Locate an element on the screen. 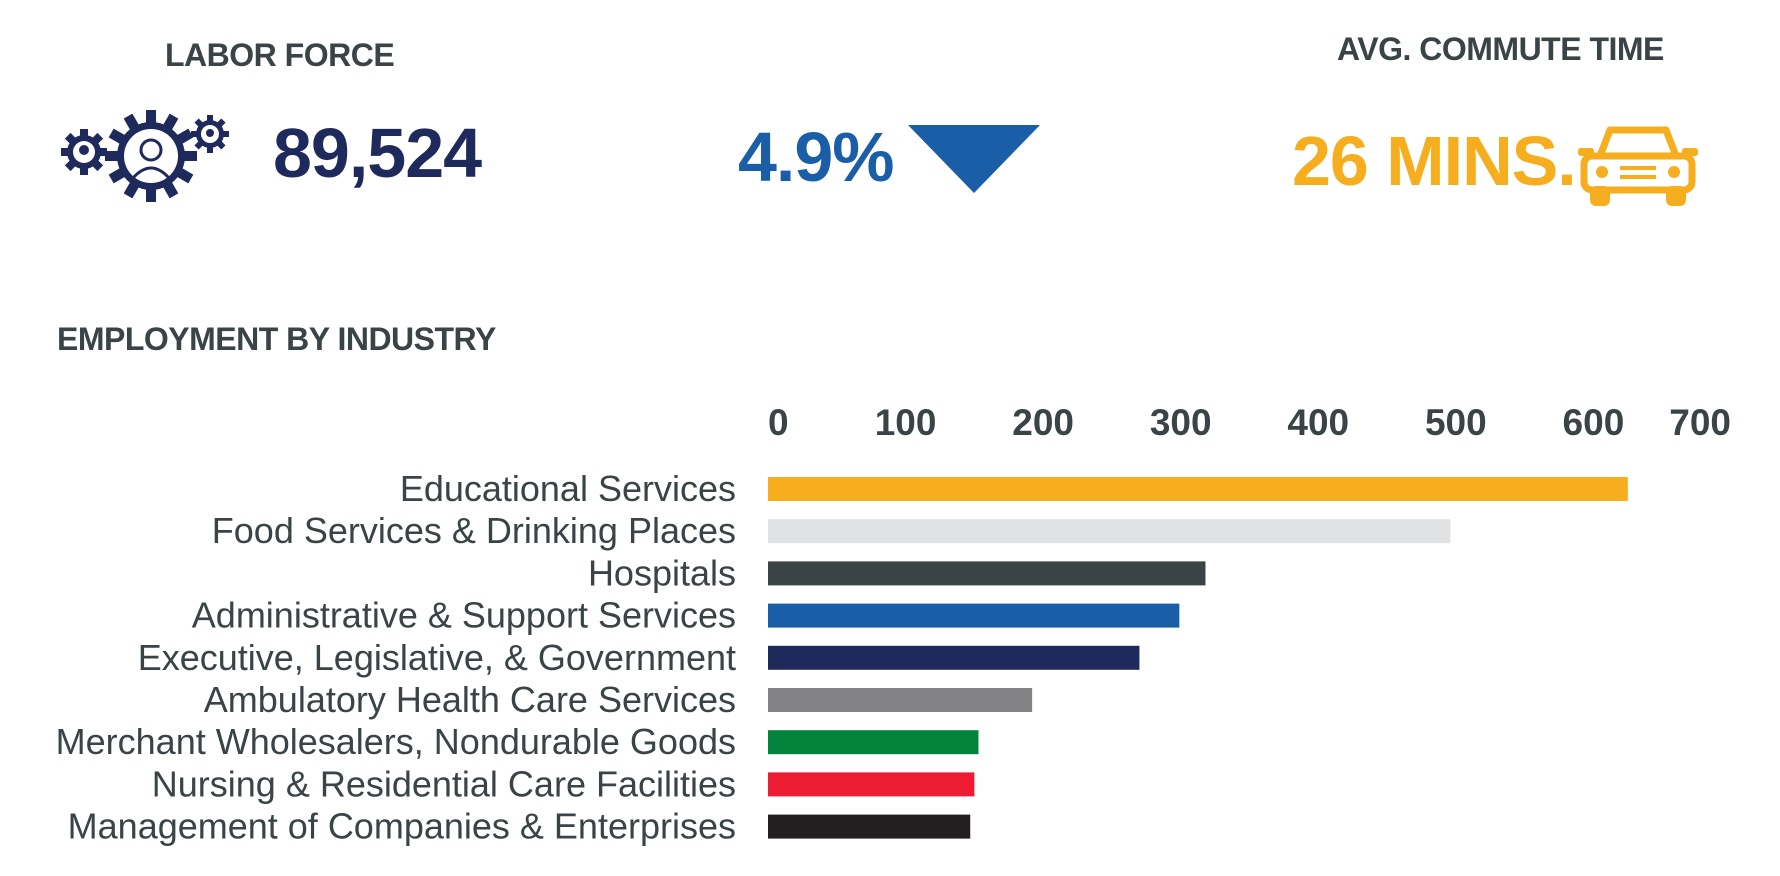  x-tick-label: 0 is located at coordinates (778, 422).